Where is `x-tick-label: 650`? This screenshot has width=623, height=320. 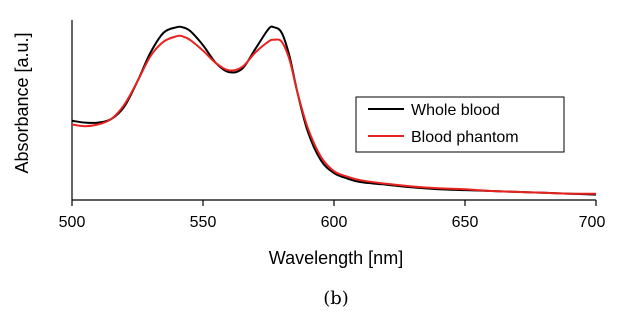 x-tick-label: 650 is located at coordinates (465, 222).